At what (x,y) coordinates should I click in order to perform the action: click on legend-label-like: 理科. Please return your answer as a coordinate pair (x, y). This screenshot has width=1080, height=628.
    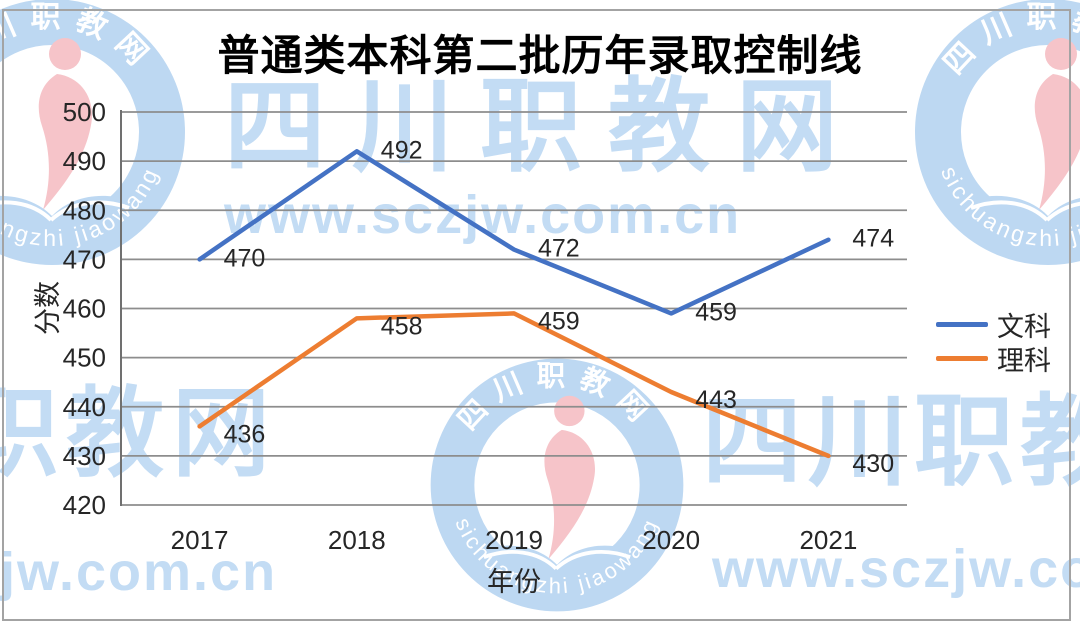
    Looking at the image, I should click on (1024, 360).